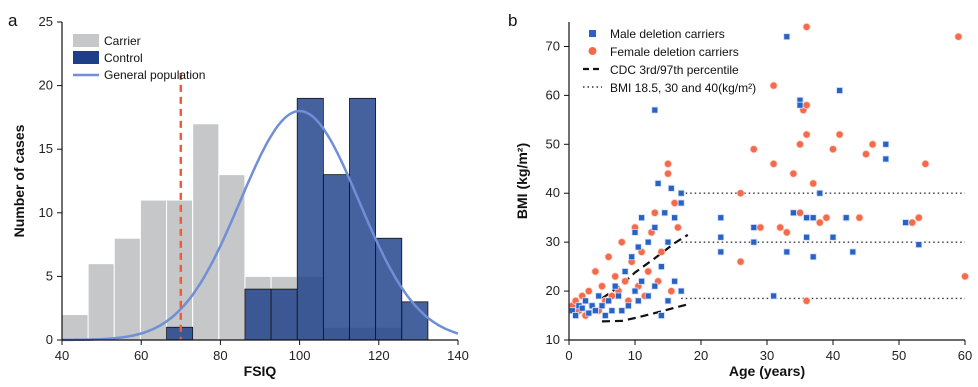 Image resolution: width=978 pixels, height=387 pixels. What do you see at coordinates (553, 290) in the screenshot?
I see `y-tick-label: 20` at bounding box center [553, 290].